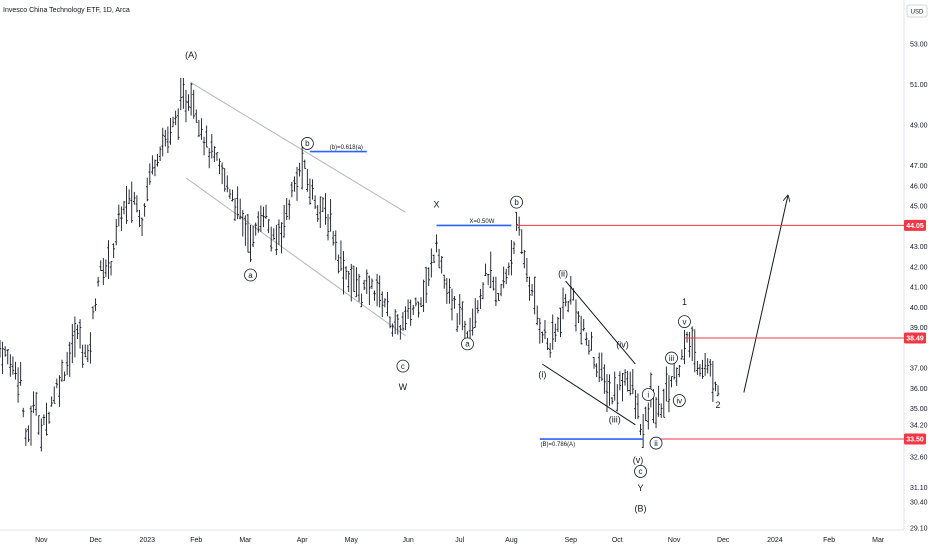 This screenshot has height=550, width=932. I want to click on x-tick-label: Sep, so click(571, 540).